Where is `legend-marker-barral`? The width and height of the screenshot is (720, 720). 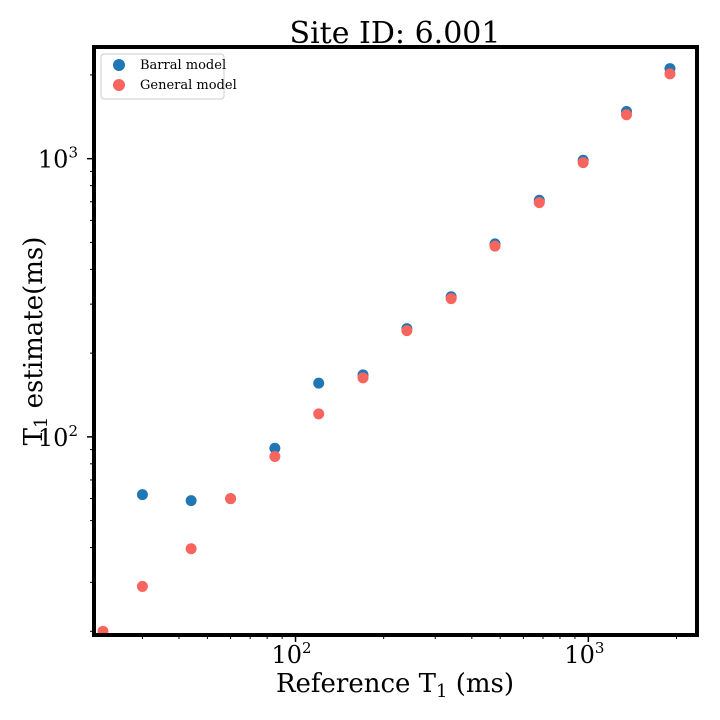 legend-marker-barral is located at coordinates (119, 65).